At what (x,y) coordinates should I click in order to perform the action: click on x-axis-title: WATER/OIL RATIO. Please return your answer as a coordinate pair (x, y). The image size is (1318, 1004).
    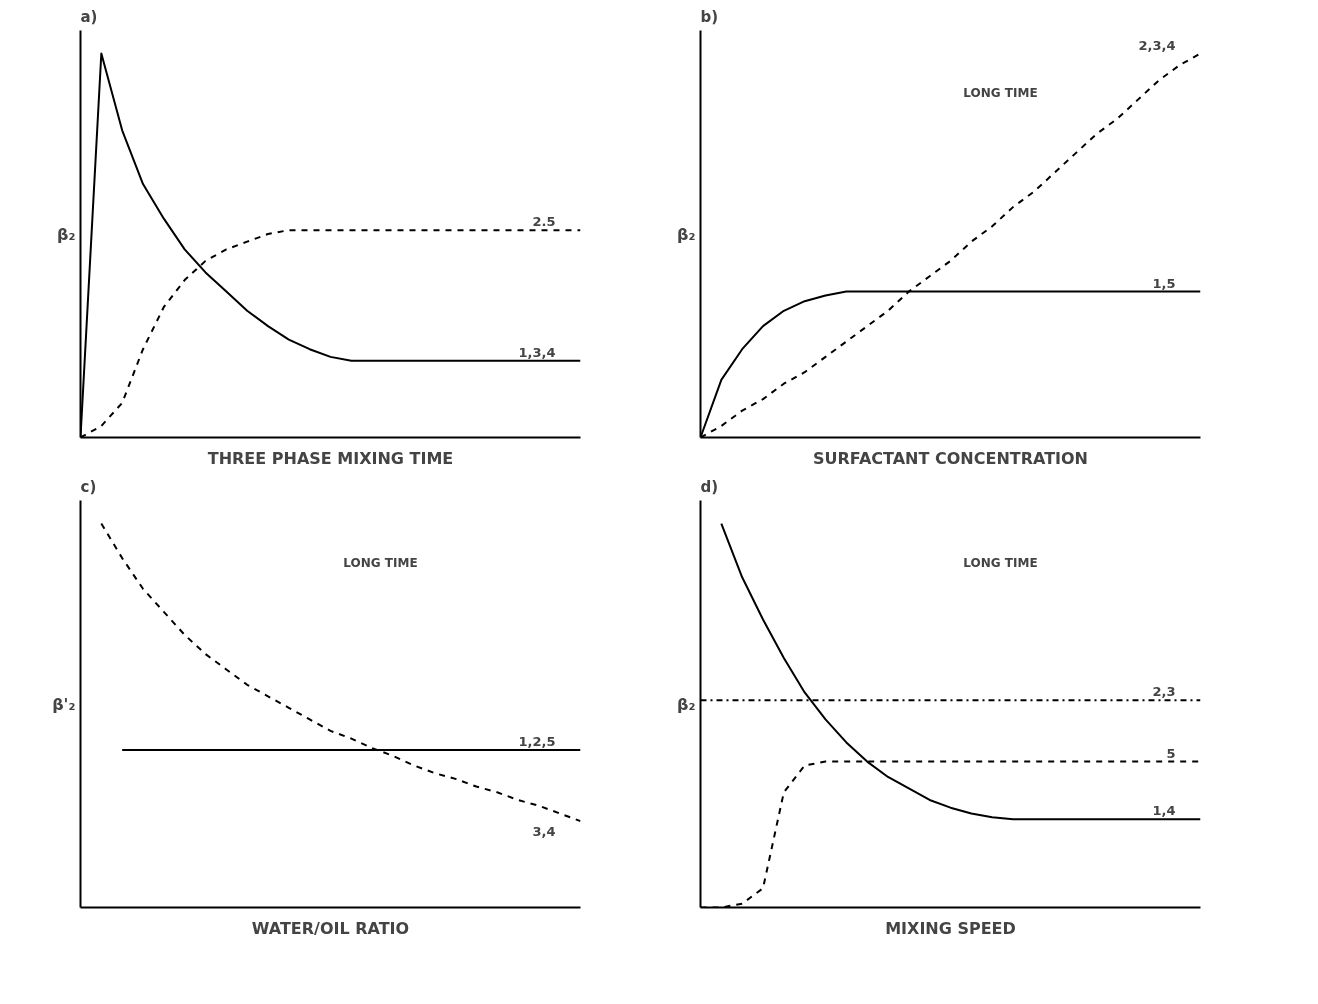
    Looking at the image, I should click on (330, 928).